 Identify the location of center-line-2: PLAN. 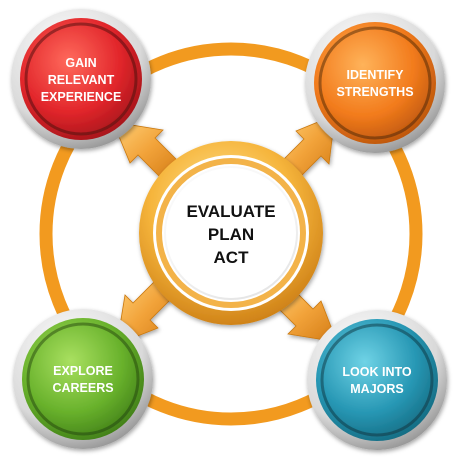
(231, 234).